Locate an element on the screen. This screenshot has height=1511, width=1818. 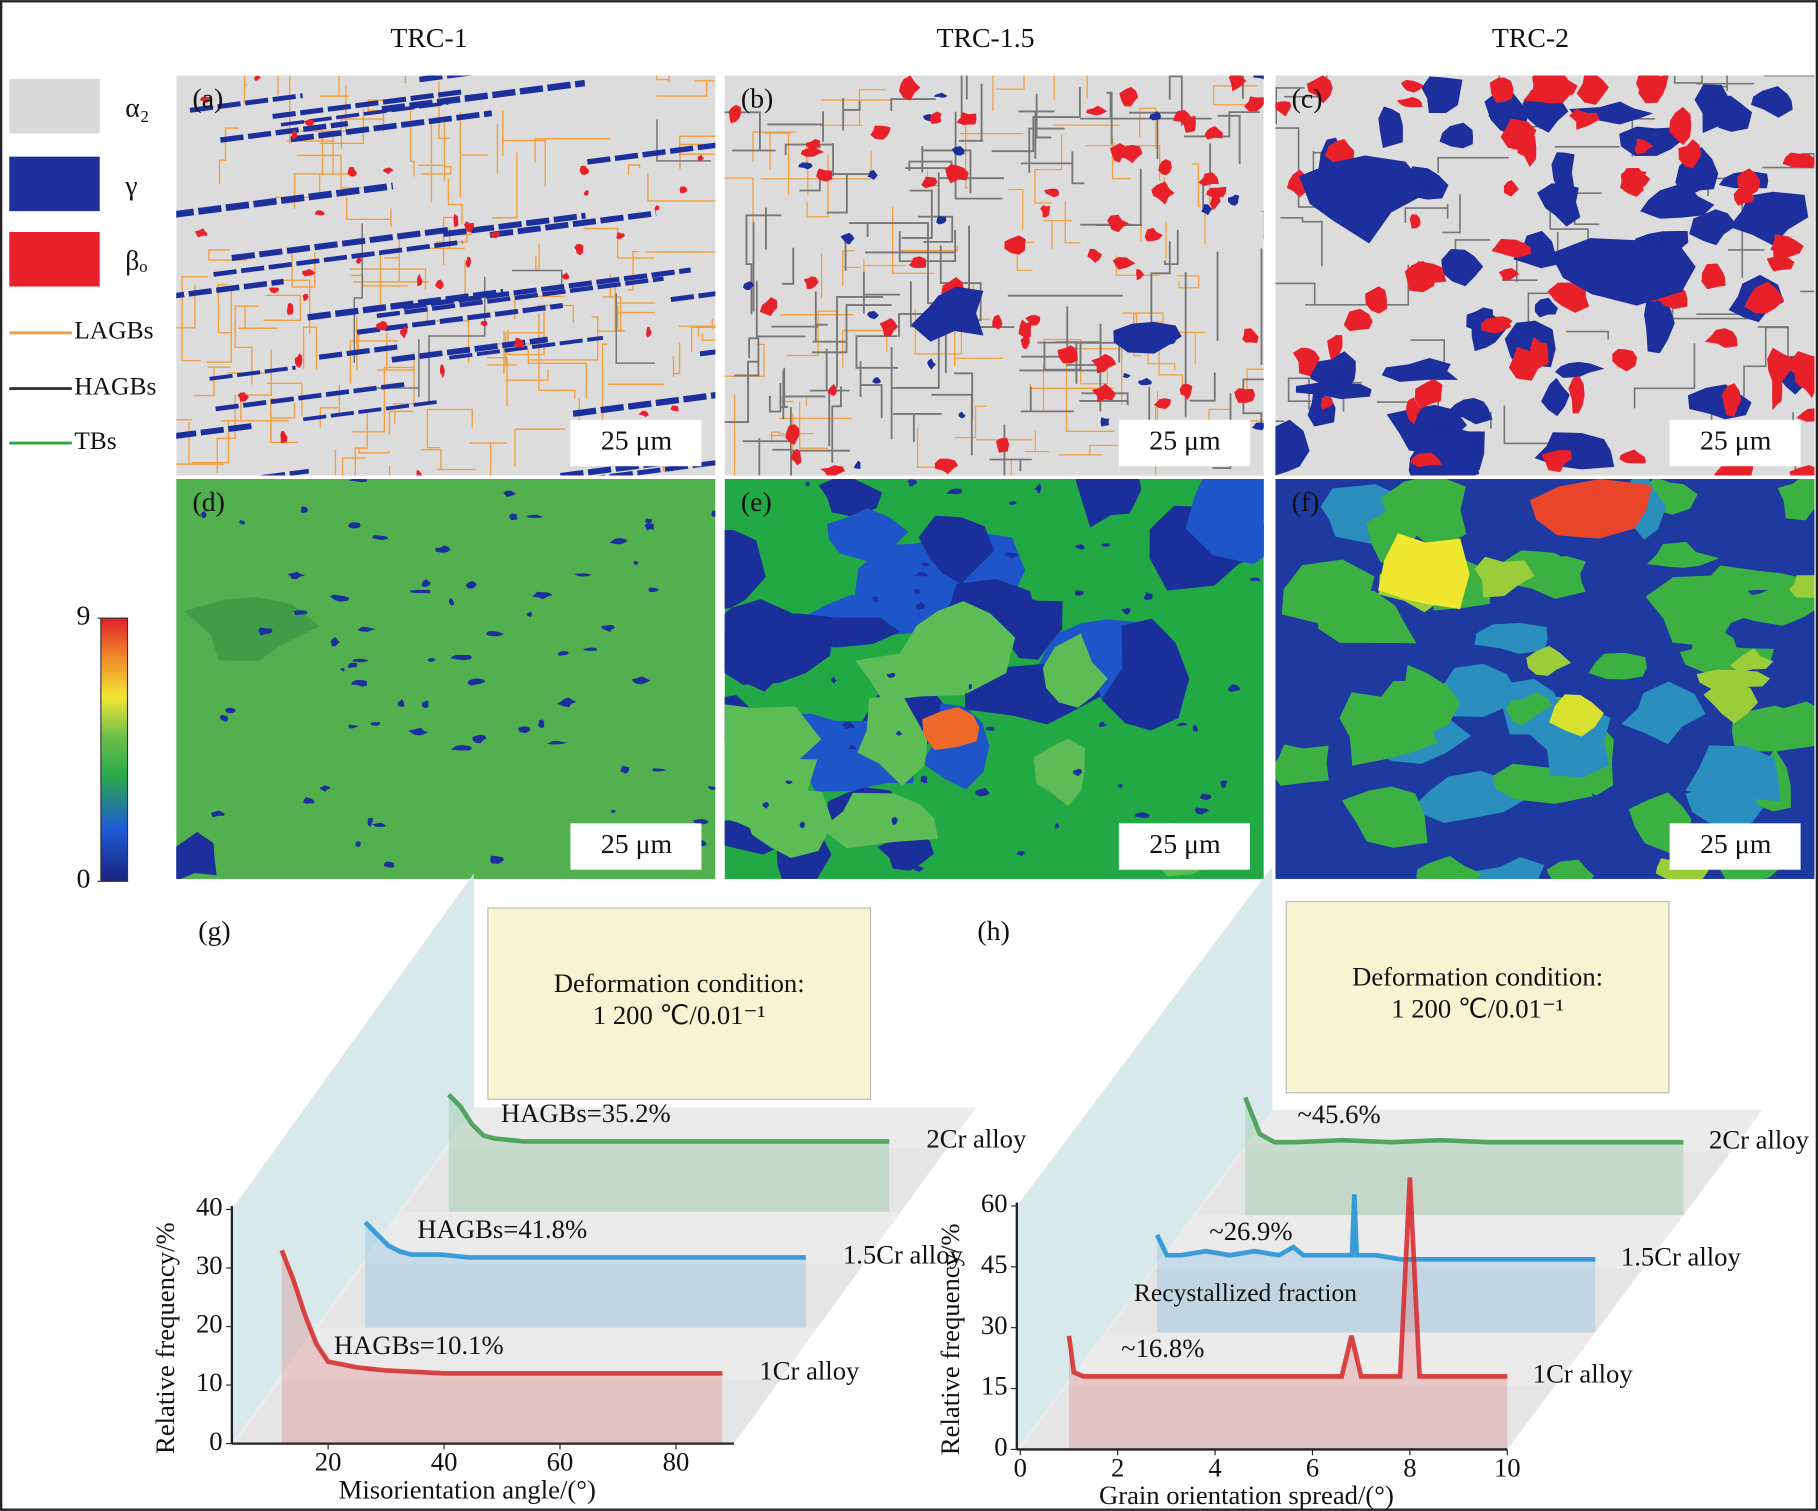
y-tick-label: 10 is located at coordinates (209, 1382).